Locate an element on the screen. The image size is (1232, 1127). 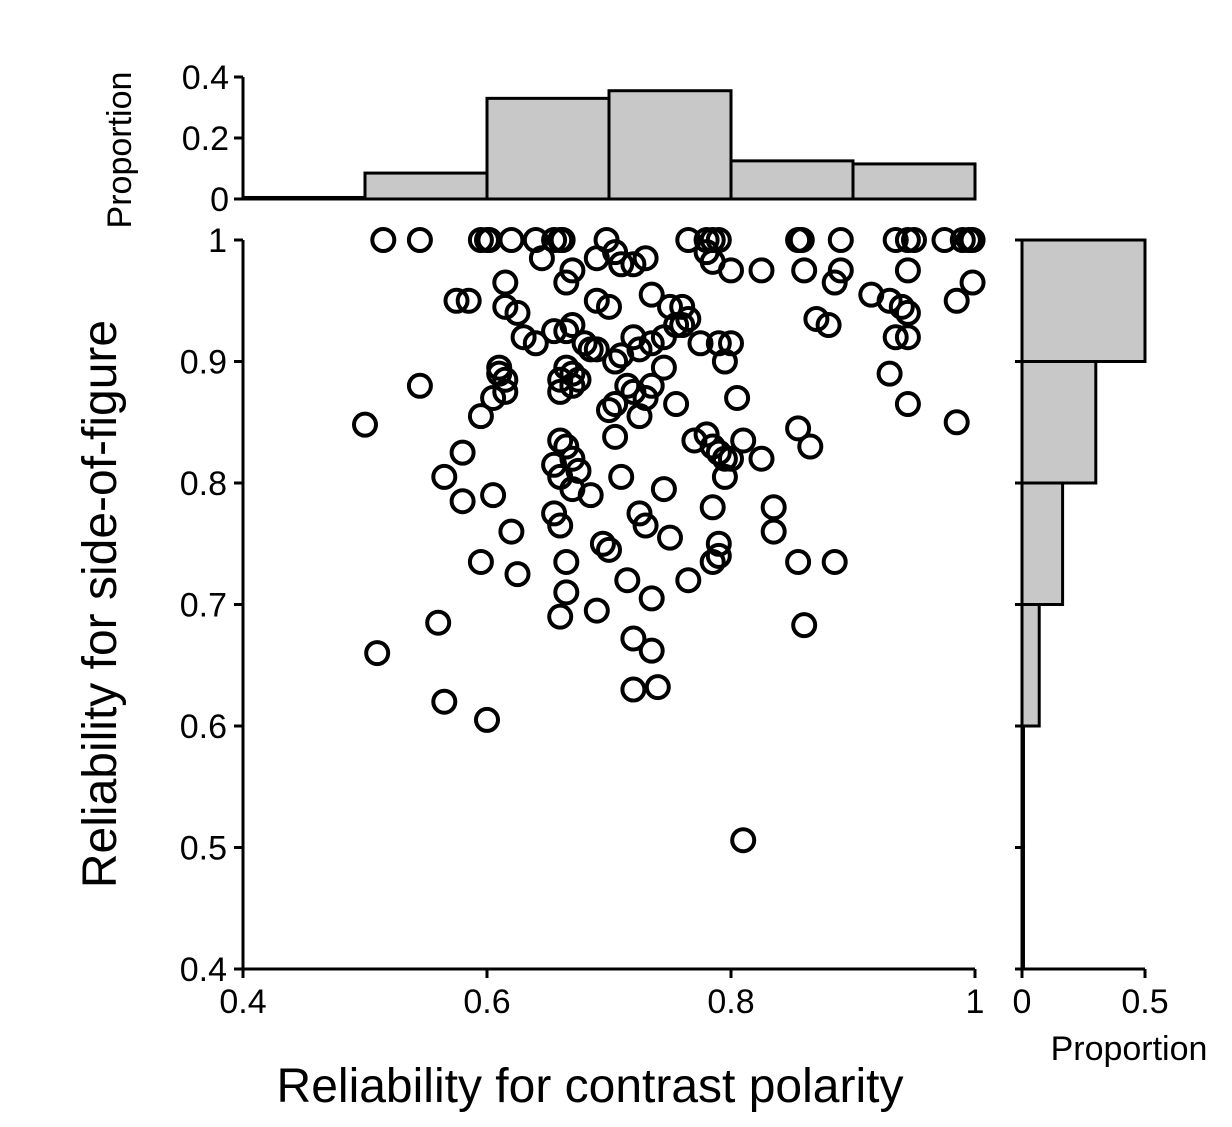
y-tick-label: 0.8 is located at coordinates (203, 484).